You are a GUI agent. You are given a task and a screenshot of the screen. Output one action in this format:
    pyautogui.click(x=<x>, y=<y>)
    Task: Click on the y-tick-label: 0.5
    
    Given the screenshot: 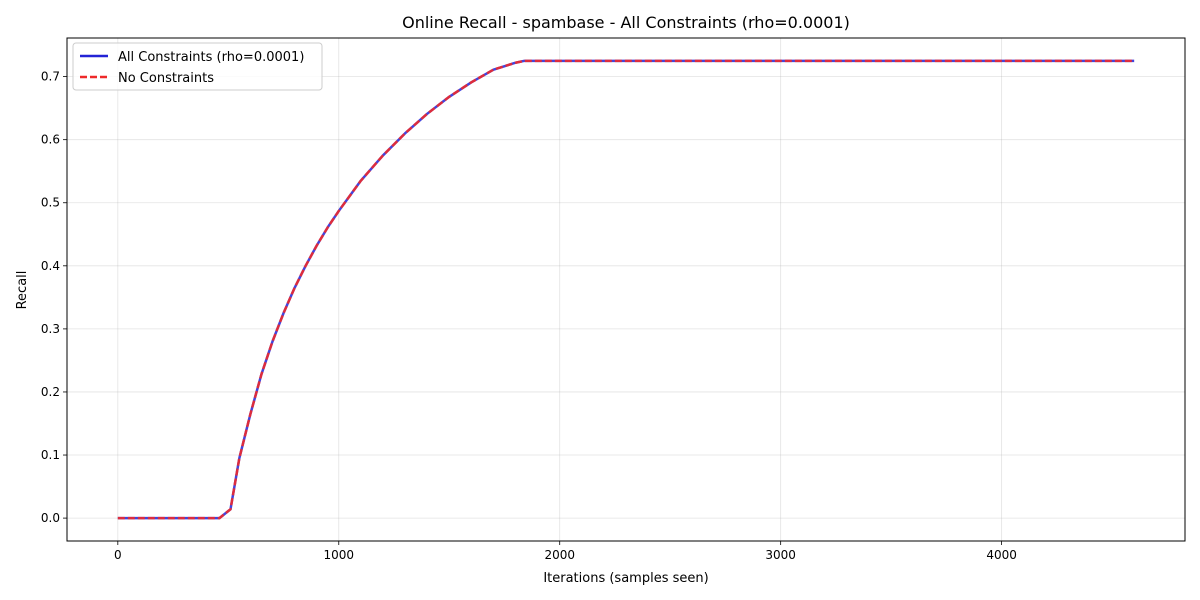 What is the action you would take?
    pyautogui.click(x=50, y=203)
    